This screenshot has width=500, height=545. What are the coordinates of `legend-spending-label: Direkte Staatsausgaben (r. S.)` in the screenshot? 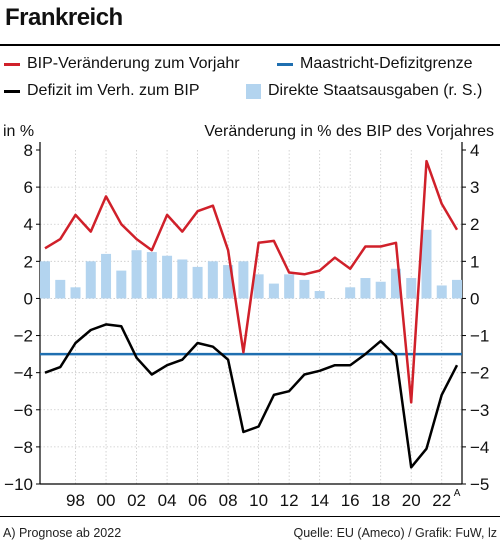 It's located at (375, 90).